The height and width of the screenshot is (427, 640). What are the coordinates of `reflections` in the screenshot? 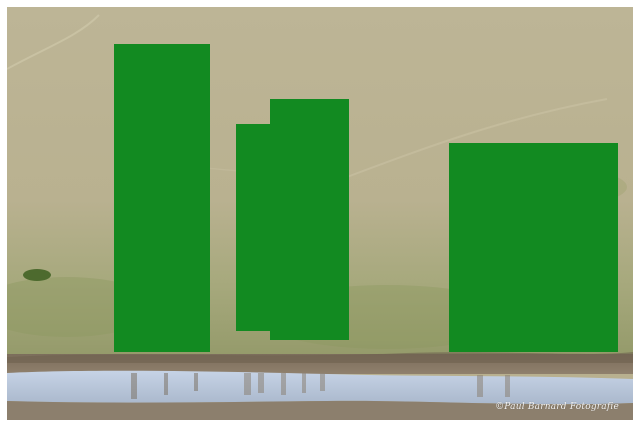 It's located at (320, 386).